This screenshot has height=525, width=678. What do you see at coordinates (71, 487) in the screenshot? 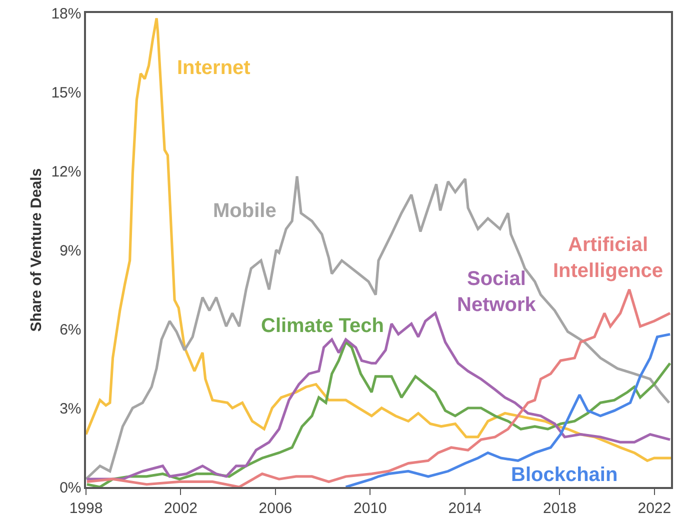
I see `y-tick-label: 0%` at bounding box center [71, 487].